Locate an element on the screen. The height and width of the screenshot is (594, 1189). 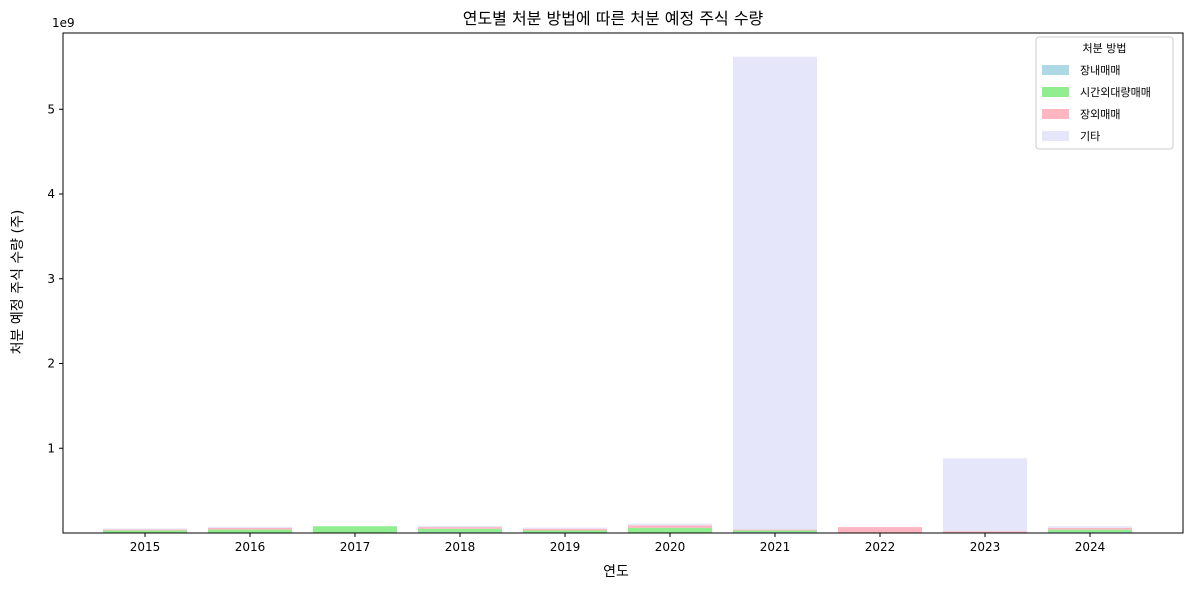
x-tick-label-2023: 2023 is located at coordinates (985, 547).